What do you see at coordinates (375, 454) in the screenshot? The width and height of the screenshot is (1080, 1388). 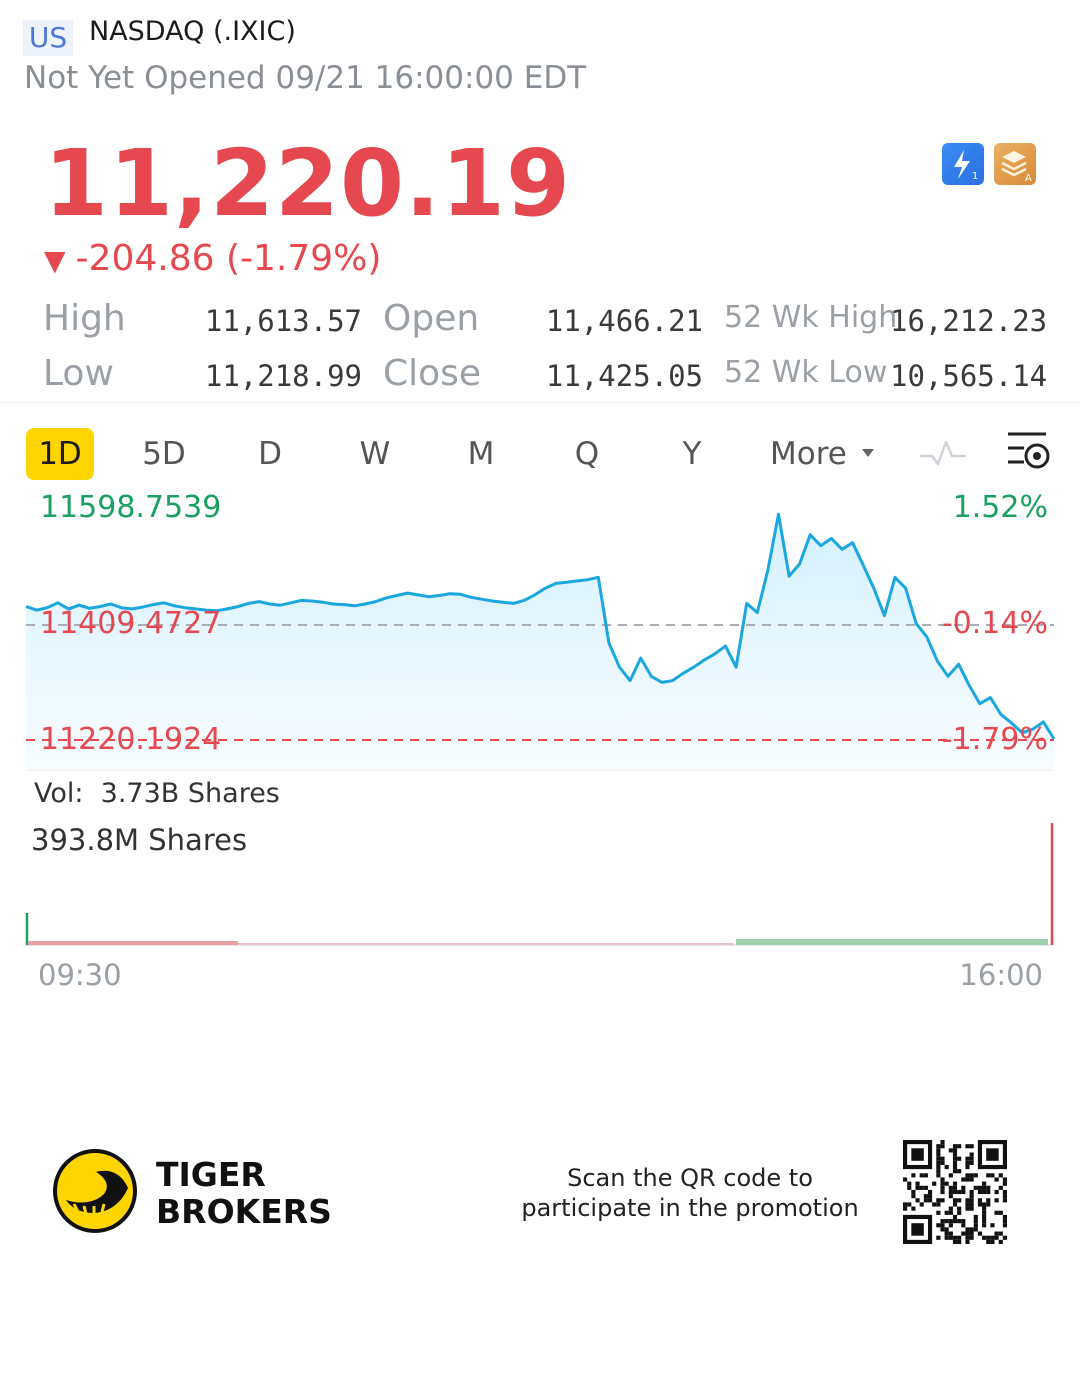 I see `tab-week: W` at bounding box center [375, 454].